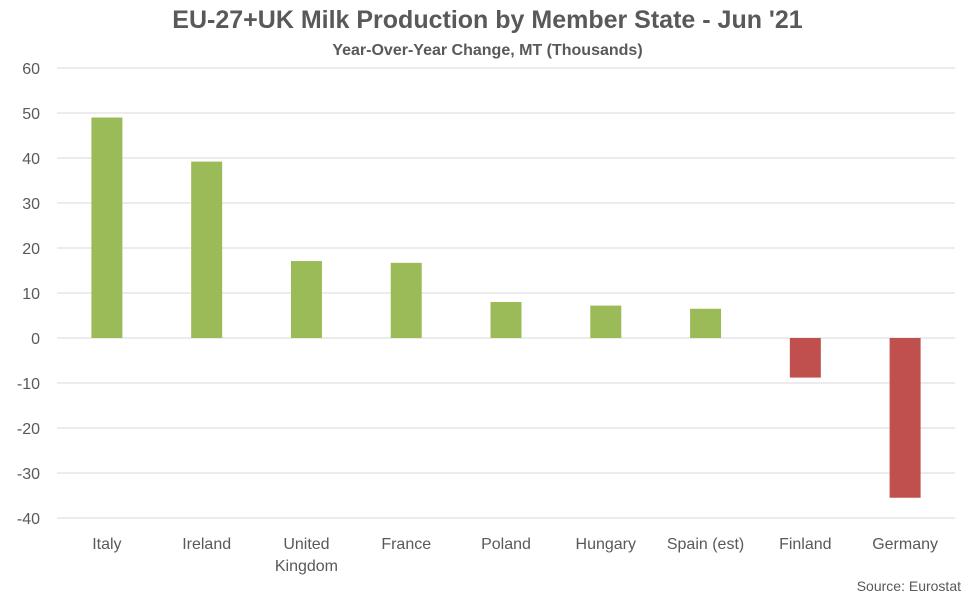 This screenshot has width=975, height=601. I want to click on y-tick-label: 0, so click(35, 339).